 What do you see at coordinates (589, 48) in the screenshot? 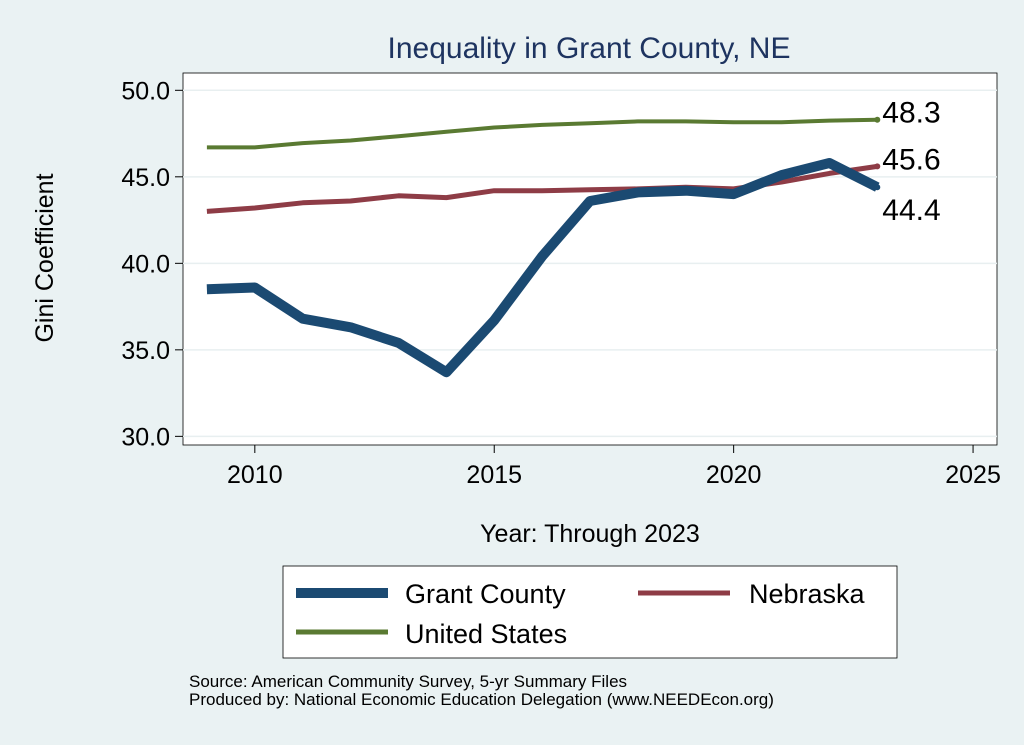
I see `chart-title: Inequality in Grant County, NE` at bounding box center [589, 48].